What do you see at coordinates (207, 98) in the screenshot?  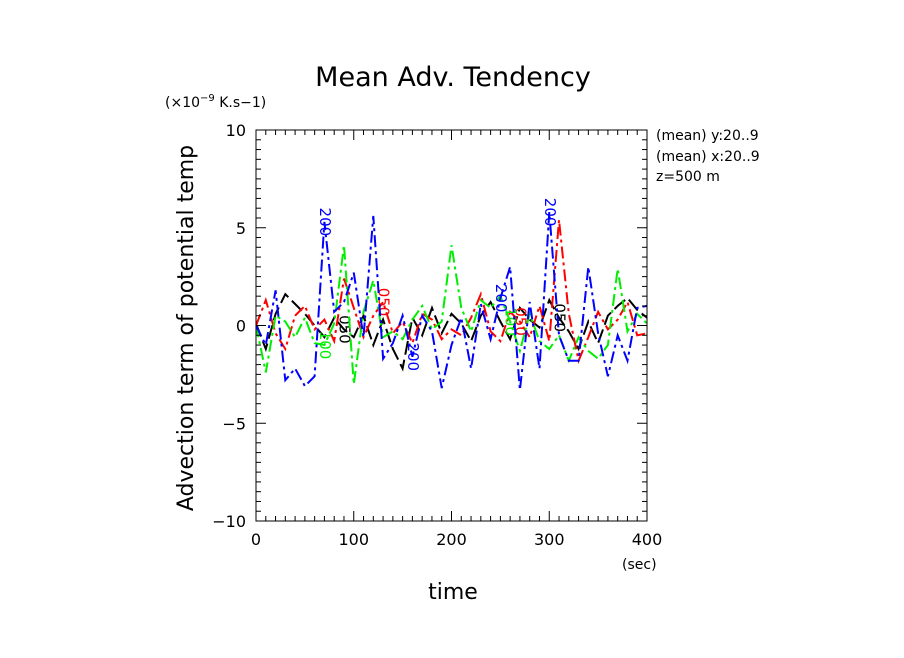 I see `y-unit-exponent: −9` at bounding box center [207, 98].